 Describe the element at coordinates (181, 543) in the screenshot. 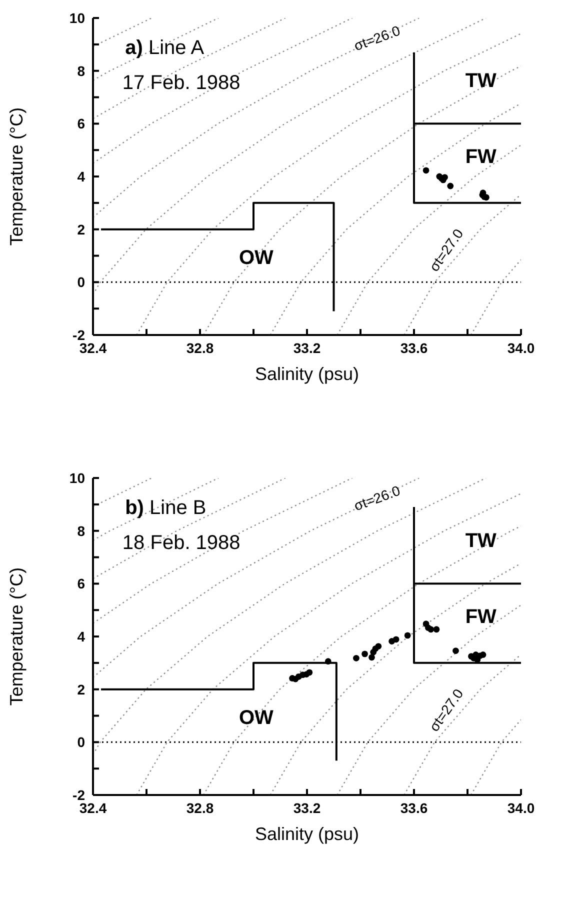

I see `annotation: 18 Feb. 1988` at that location.